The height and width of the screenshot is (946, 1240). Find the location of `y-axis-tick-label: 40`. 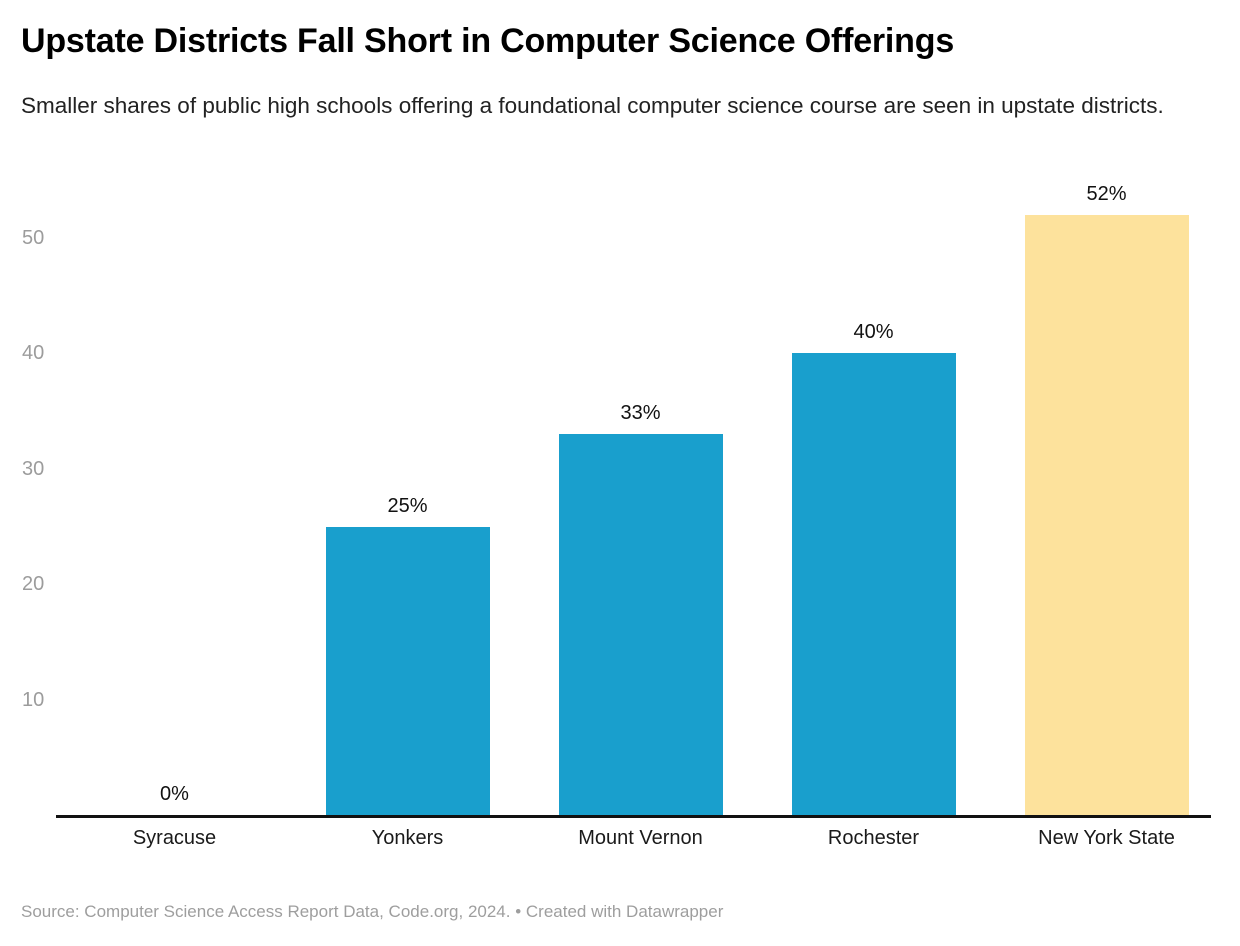

y-axis-tick-label: 40 is located at coordinates (33, 353).